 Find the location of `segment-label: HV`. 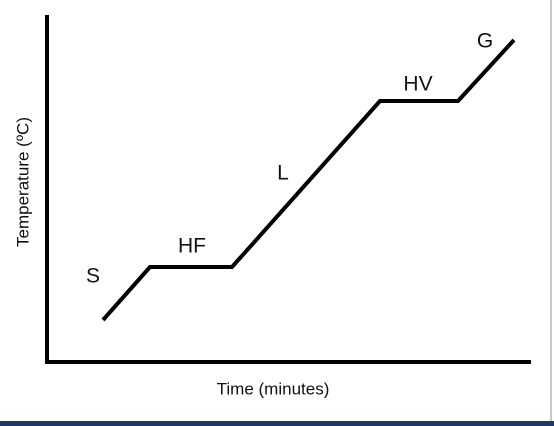

segment-label: HV is located at coordinates (417, 84).